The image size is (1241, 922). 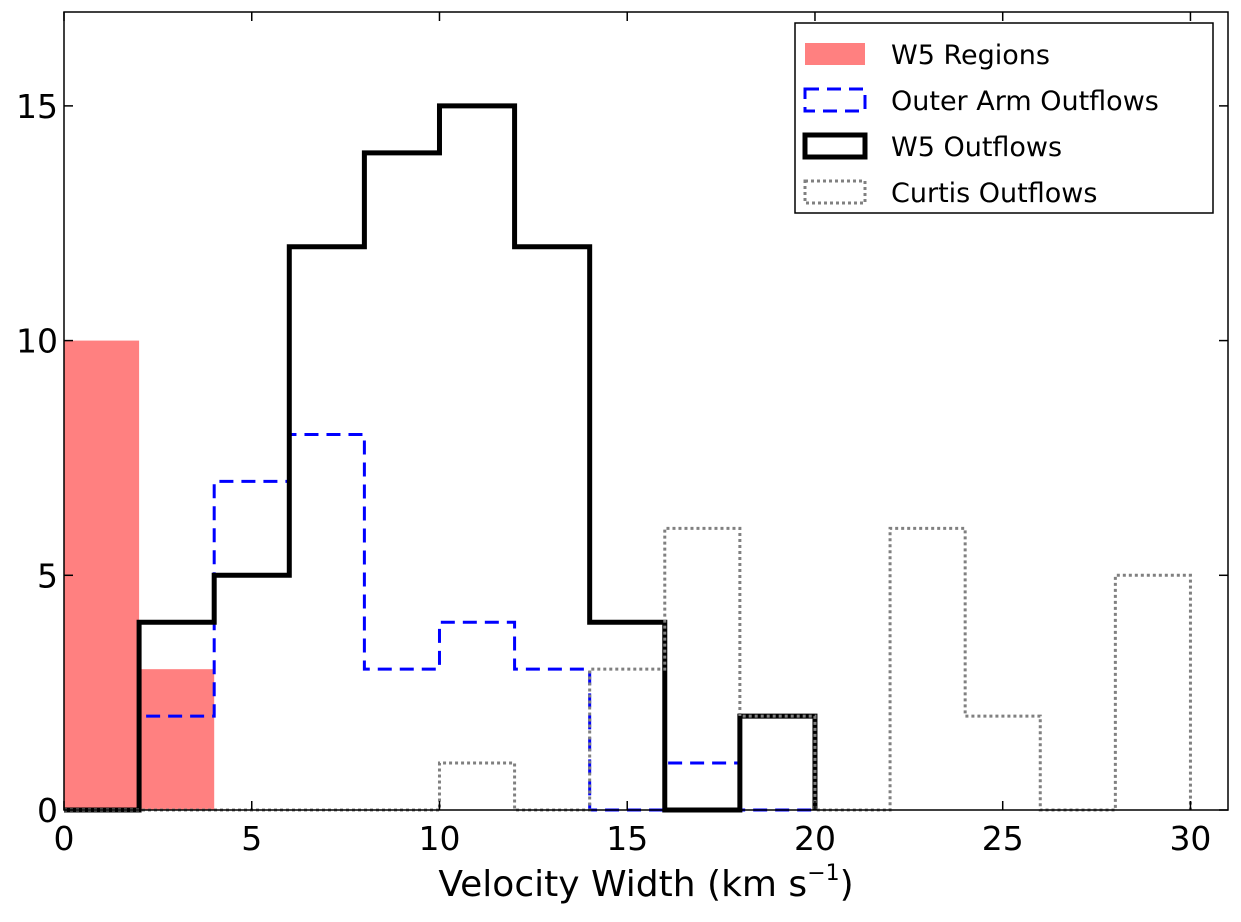 I want to click on legend-handle-outer-arm-outflows, so click(x=835, y=100).